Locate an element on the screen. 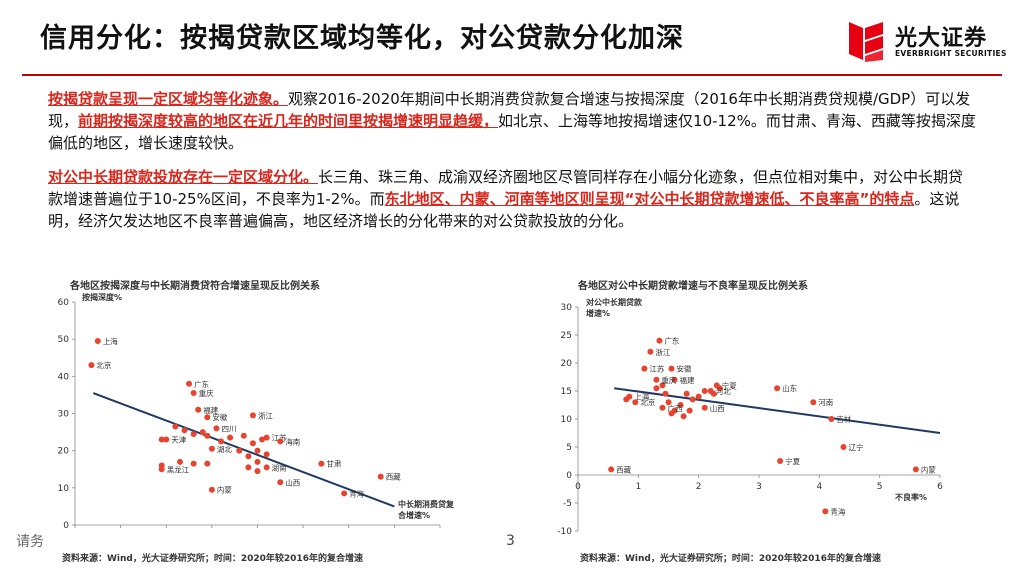 The width and height of the screenshot is (1024, 576). y-tick-label: -5 is located at coordinates (567, 504).